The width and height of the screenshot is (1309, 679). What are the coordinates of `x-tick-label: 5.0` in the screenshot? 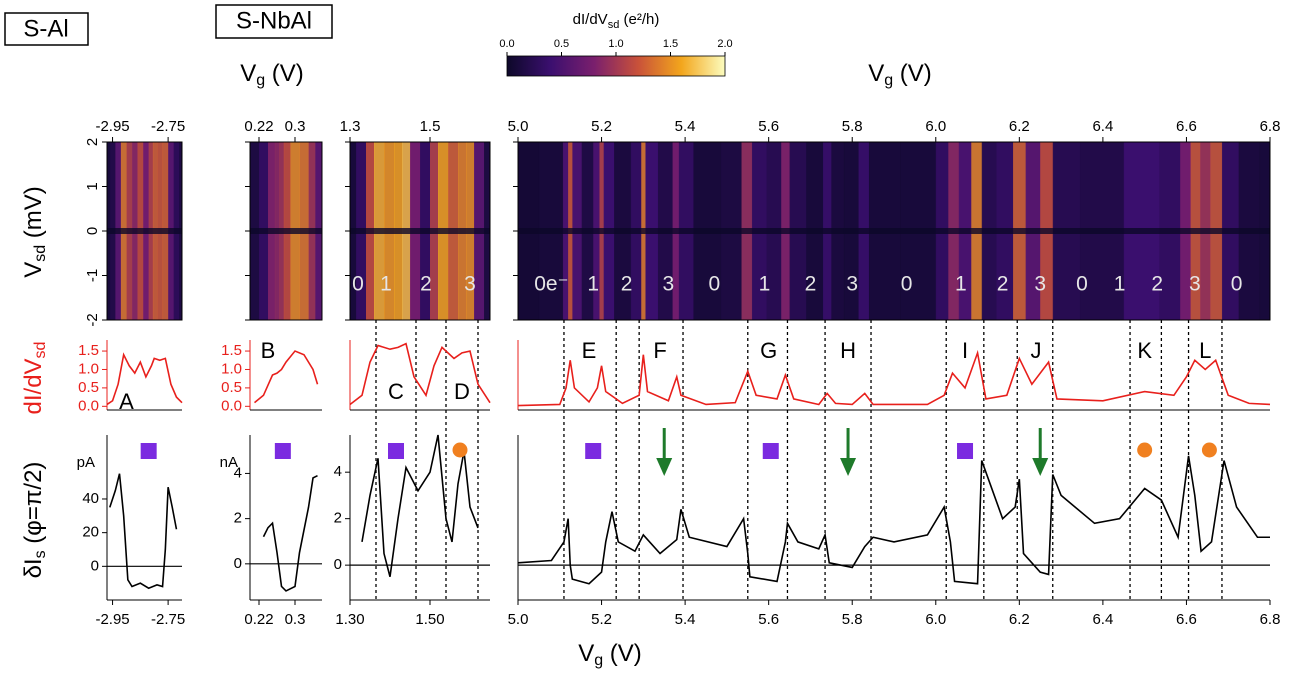 It's located at (518, 126).